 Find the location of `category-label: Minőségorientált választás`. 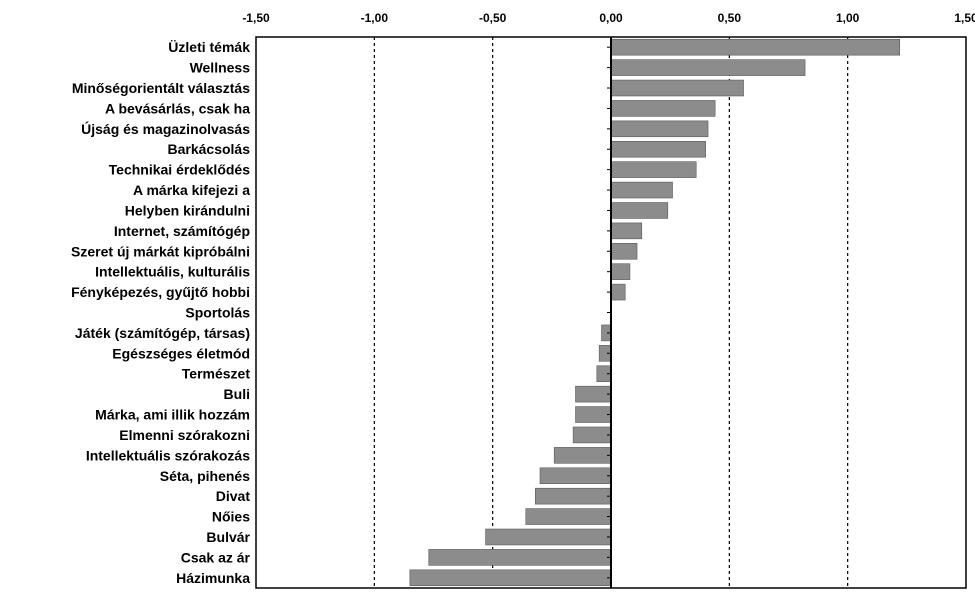

category-label: Minőségorientált választás is located at coordinates (161, 88).